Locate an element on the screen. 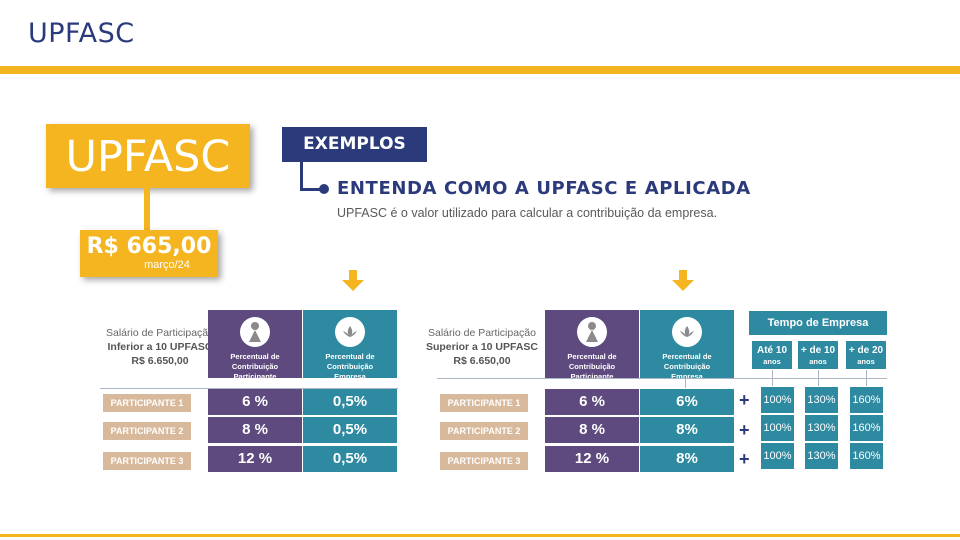 The image size is (960, 540). tempo-col-main: Até 10 is located at coordinates (771, 350).